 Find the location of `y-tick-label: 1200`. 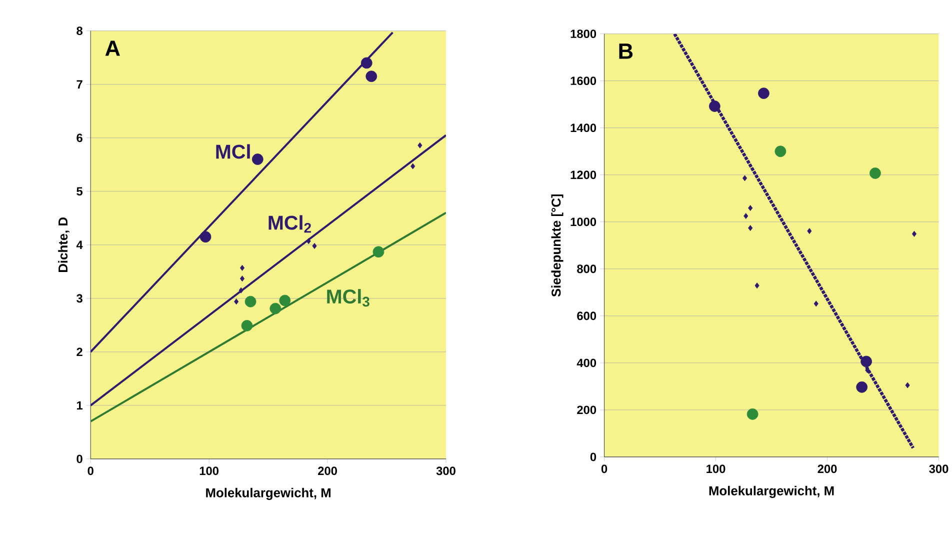

y-tick-label: 1200 is located at coordinates (583, 175).